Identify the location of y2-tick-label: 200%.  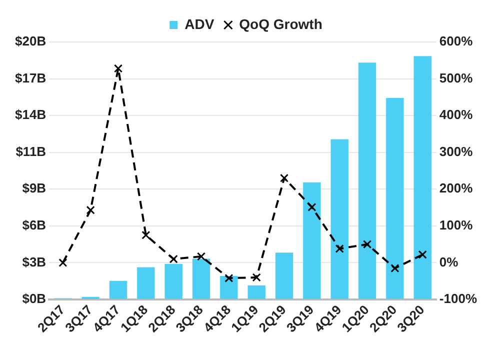
(456, 188).